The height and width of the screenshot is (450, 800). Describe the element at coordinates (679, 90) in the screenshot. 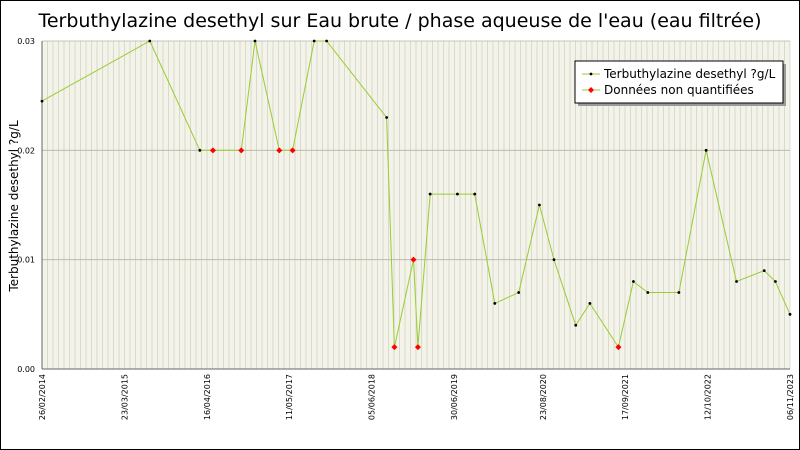

I see `legend-label-unquantified: Données non quantifiées` at that location.